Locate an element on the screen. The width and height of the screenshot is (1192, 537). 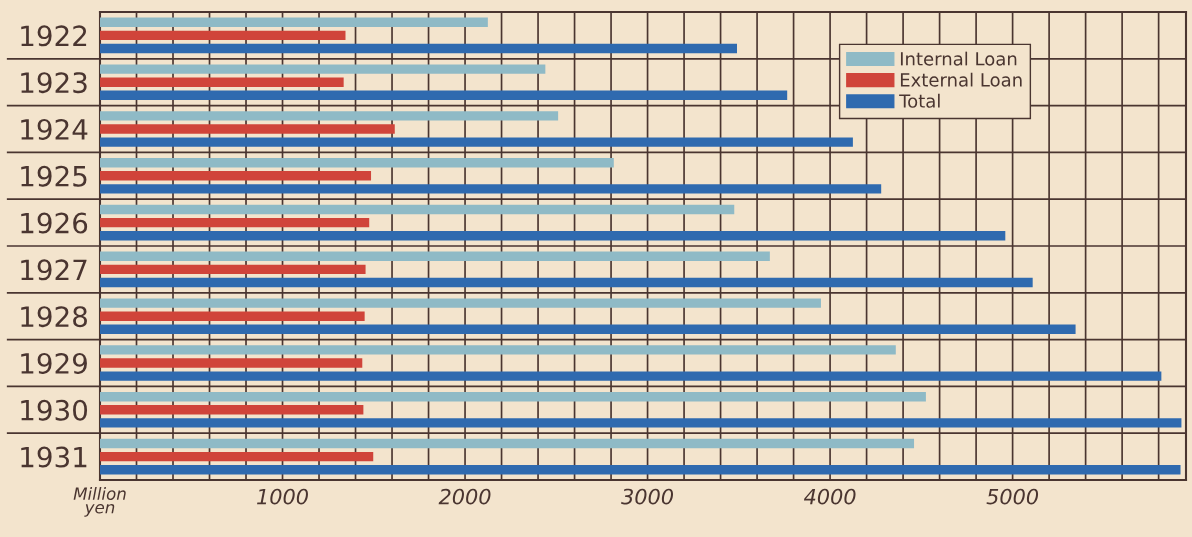
y-tick-label: 1926 is located at coordinates (54, 223).